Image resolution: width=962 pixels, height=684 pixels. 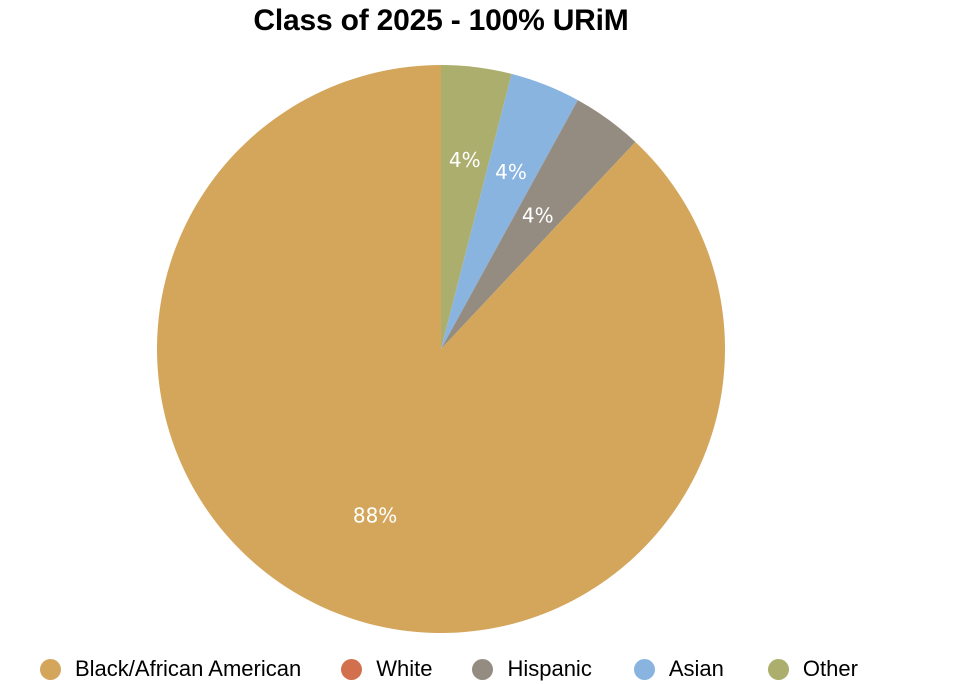 I want to click on slice-label-black-african-american: 88%, so click(x=375, y=515).